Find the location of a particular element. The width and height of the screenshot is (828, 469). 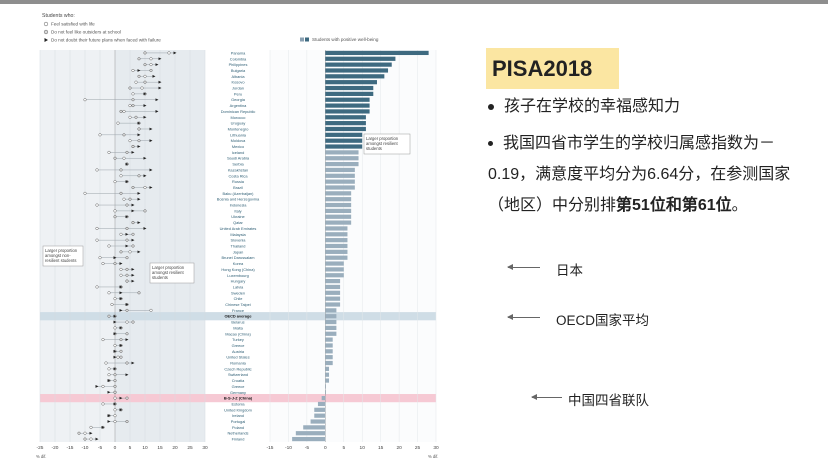

left-tick-label: 10 is located at coordinates (145, 448).